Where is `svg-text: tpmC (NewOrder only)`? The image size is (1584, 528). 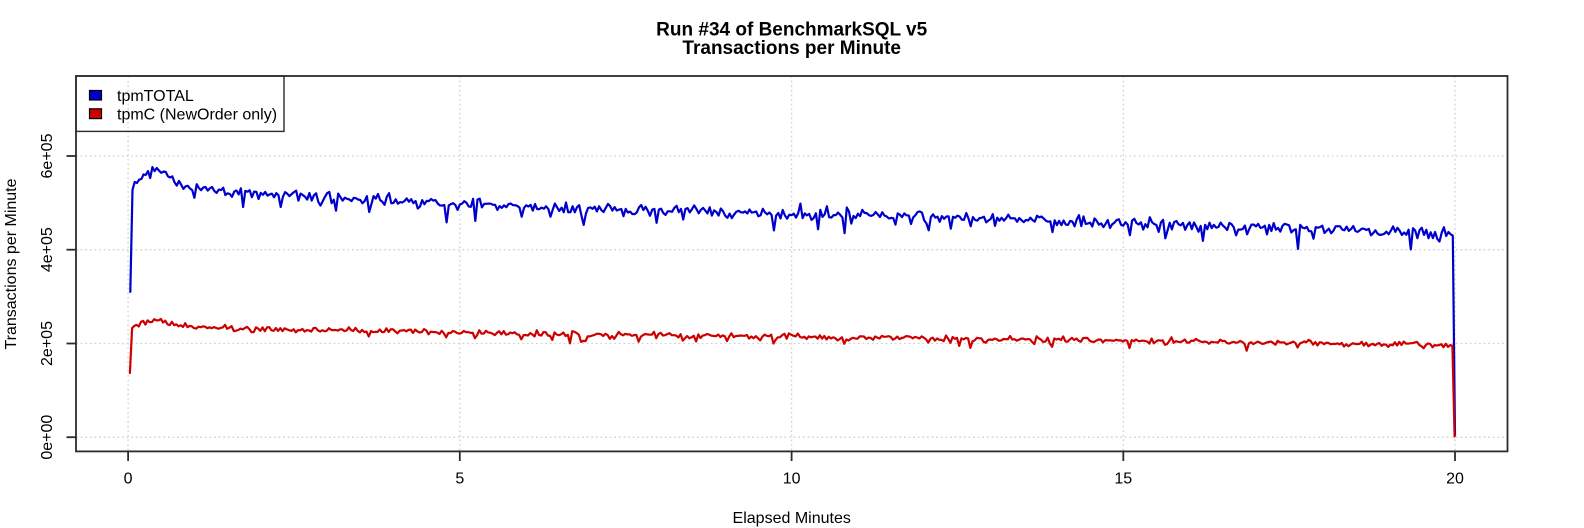
svg-text: tpmC (NewOrder only) is located at coordinates (197, 115).